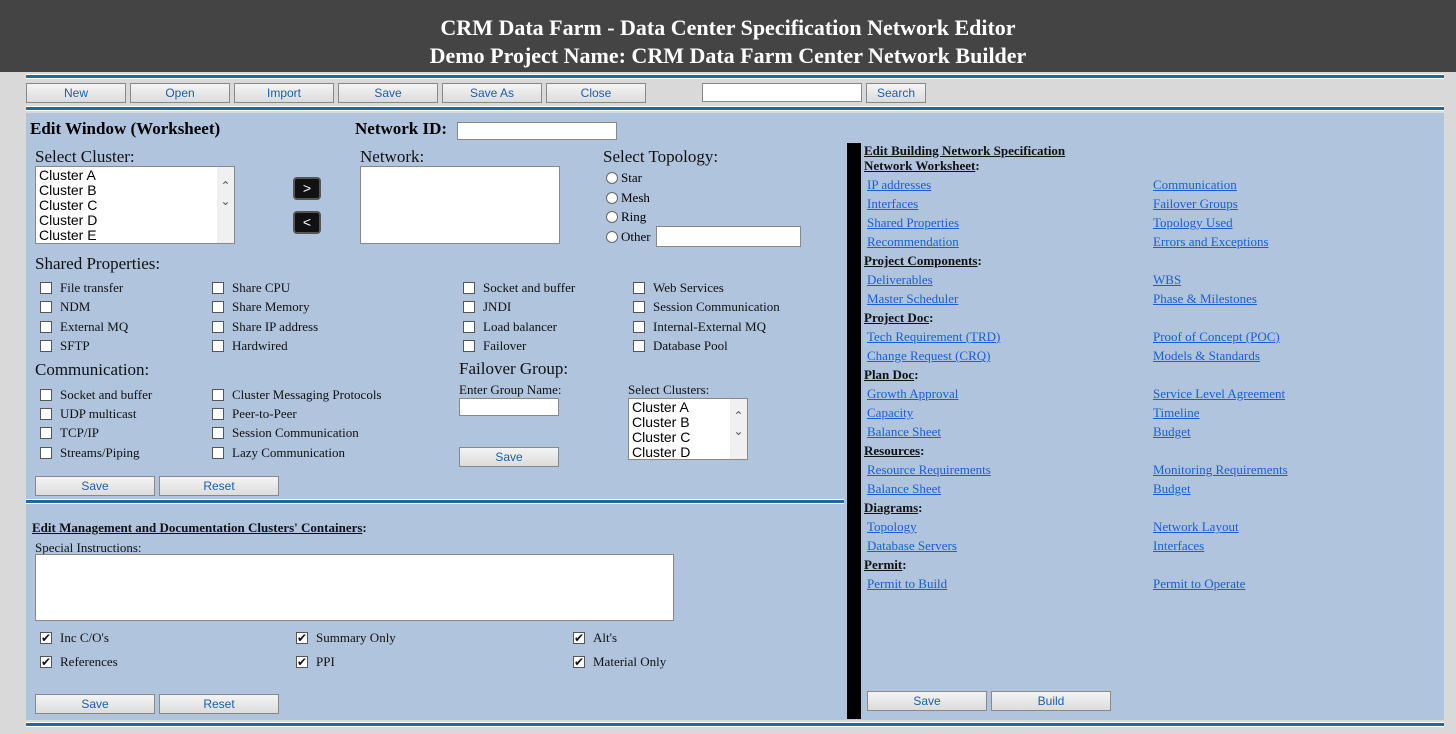 The height and width of the screenshot is (734, 1456). I want to click on list-item: Cluster E, so click(68, 235).